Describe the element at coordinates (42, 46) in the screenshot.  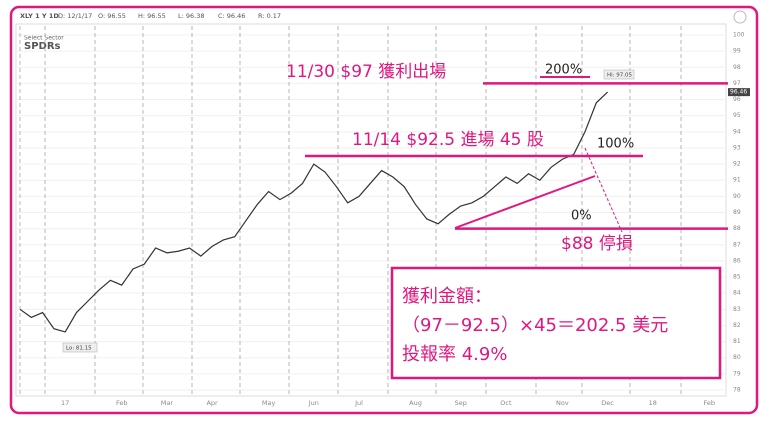
I see `logo-main: SPDRs` at that location.